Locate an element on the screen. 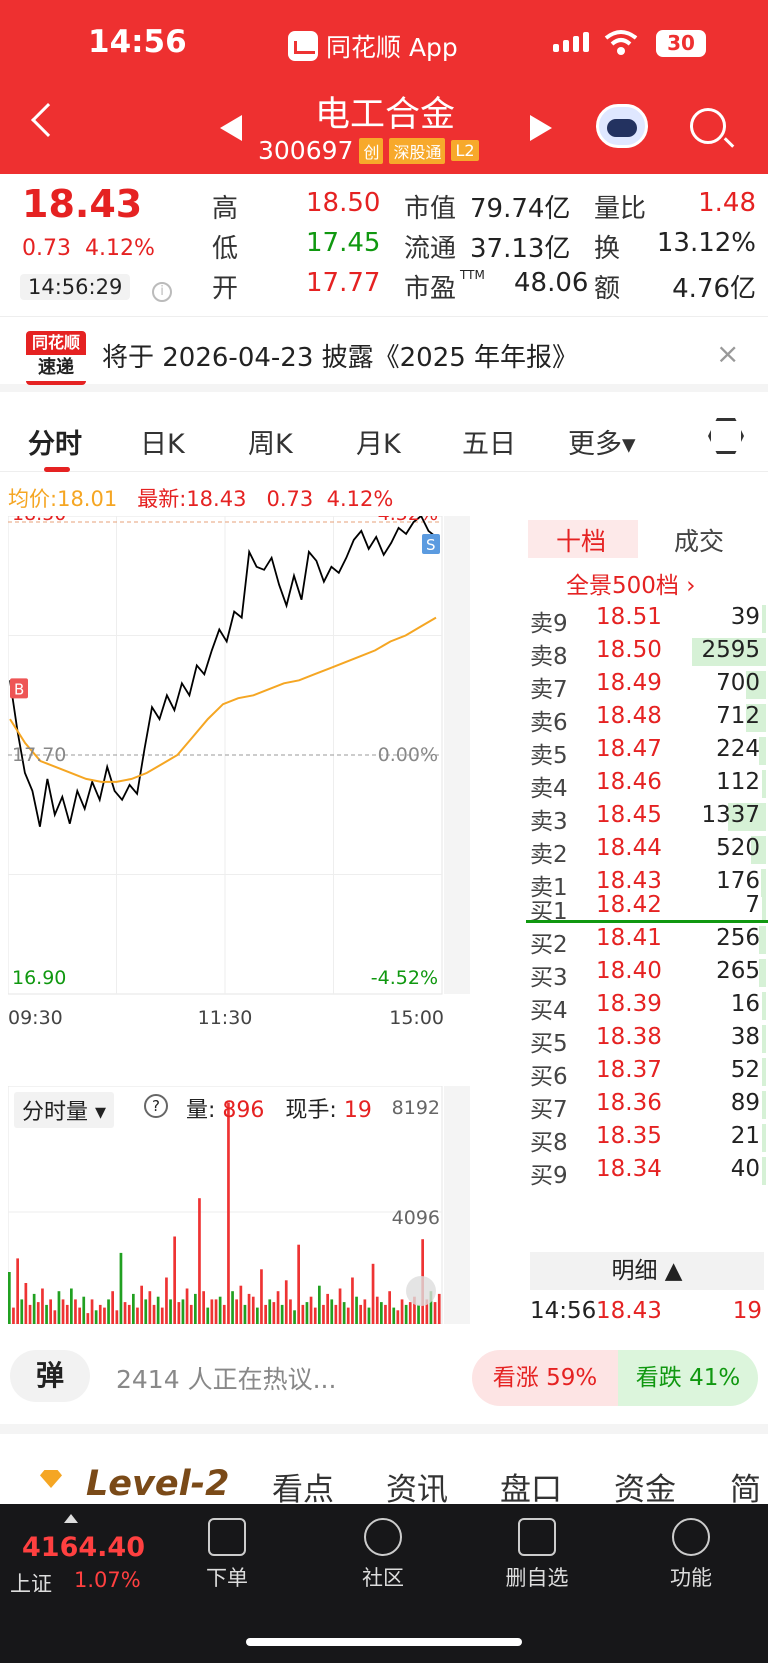  y-label-low: 16.90 is located at coordinates (39, 978).